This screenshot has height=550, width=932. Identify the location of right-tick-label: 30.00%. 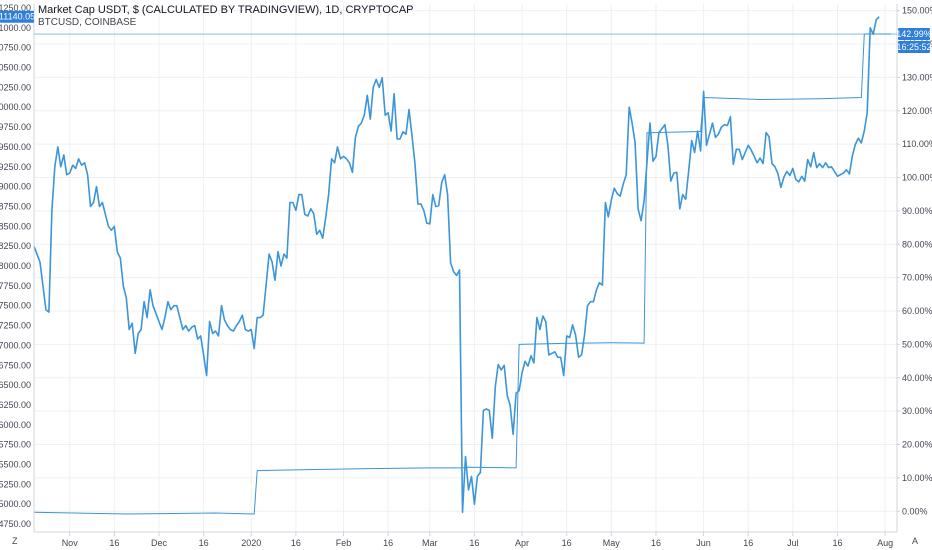
(917, 411).